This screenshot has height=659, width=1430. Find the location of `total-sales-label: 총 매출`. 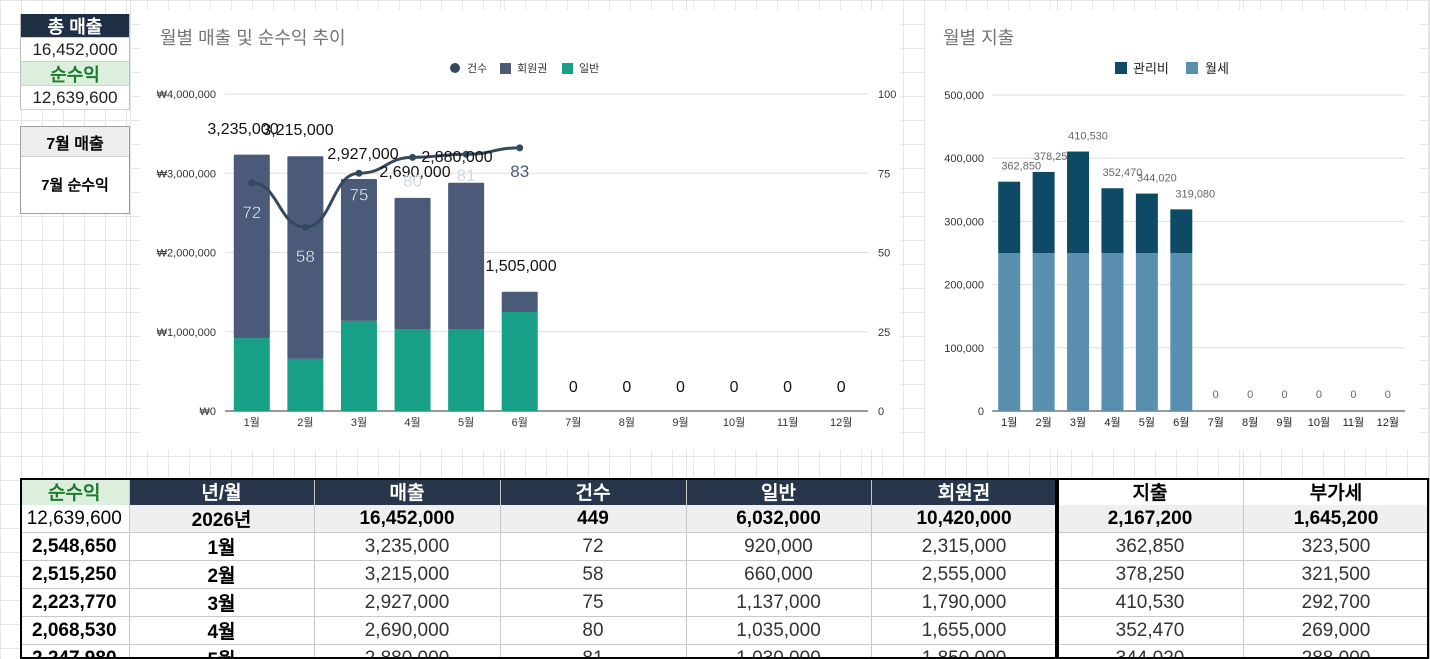

total-sales-label: 총 매출 is located at coordinates (75, 26).